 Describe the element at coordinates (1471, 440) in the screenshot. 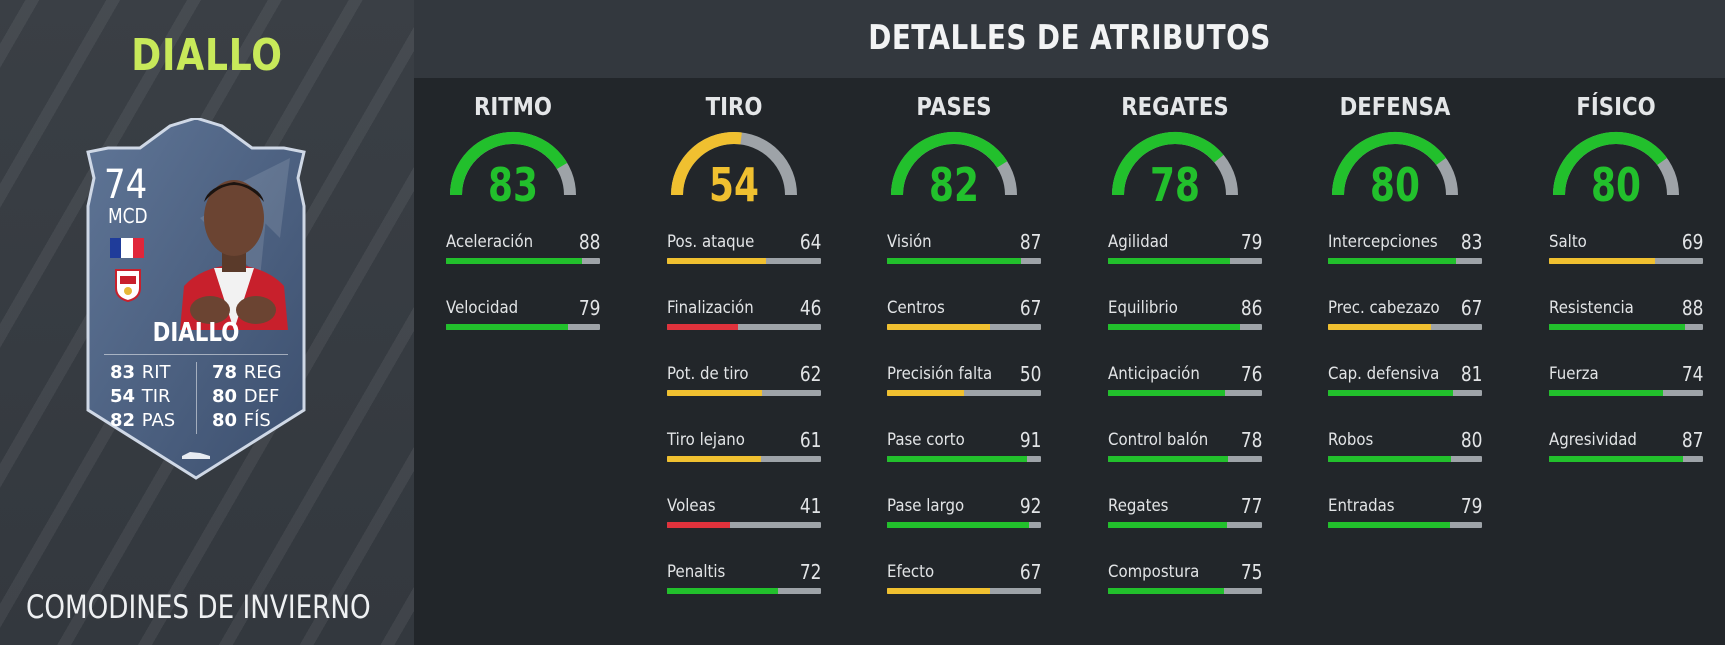

I see `attribute-value: 80` at that location.